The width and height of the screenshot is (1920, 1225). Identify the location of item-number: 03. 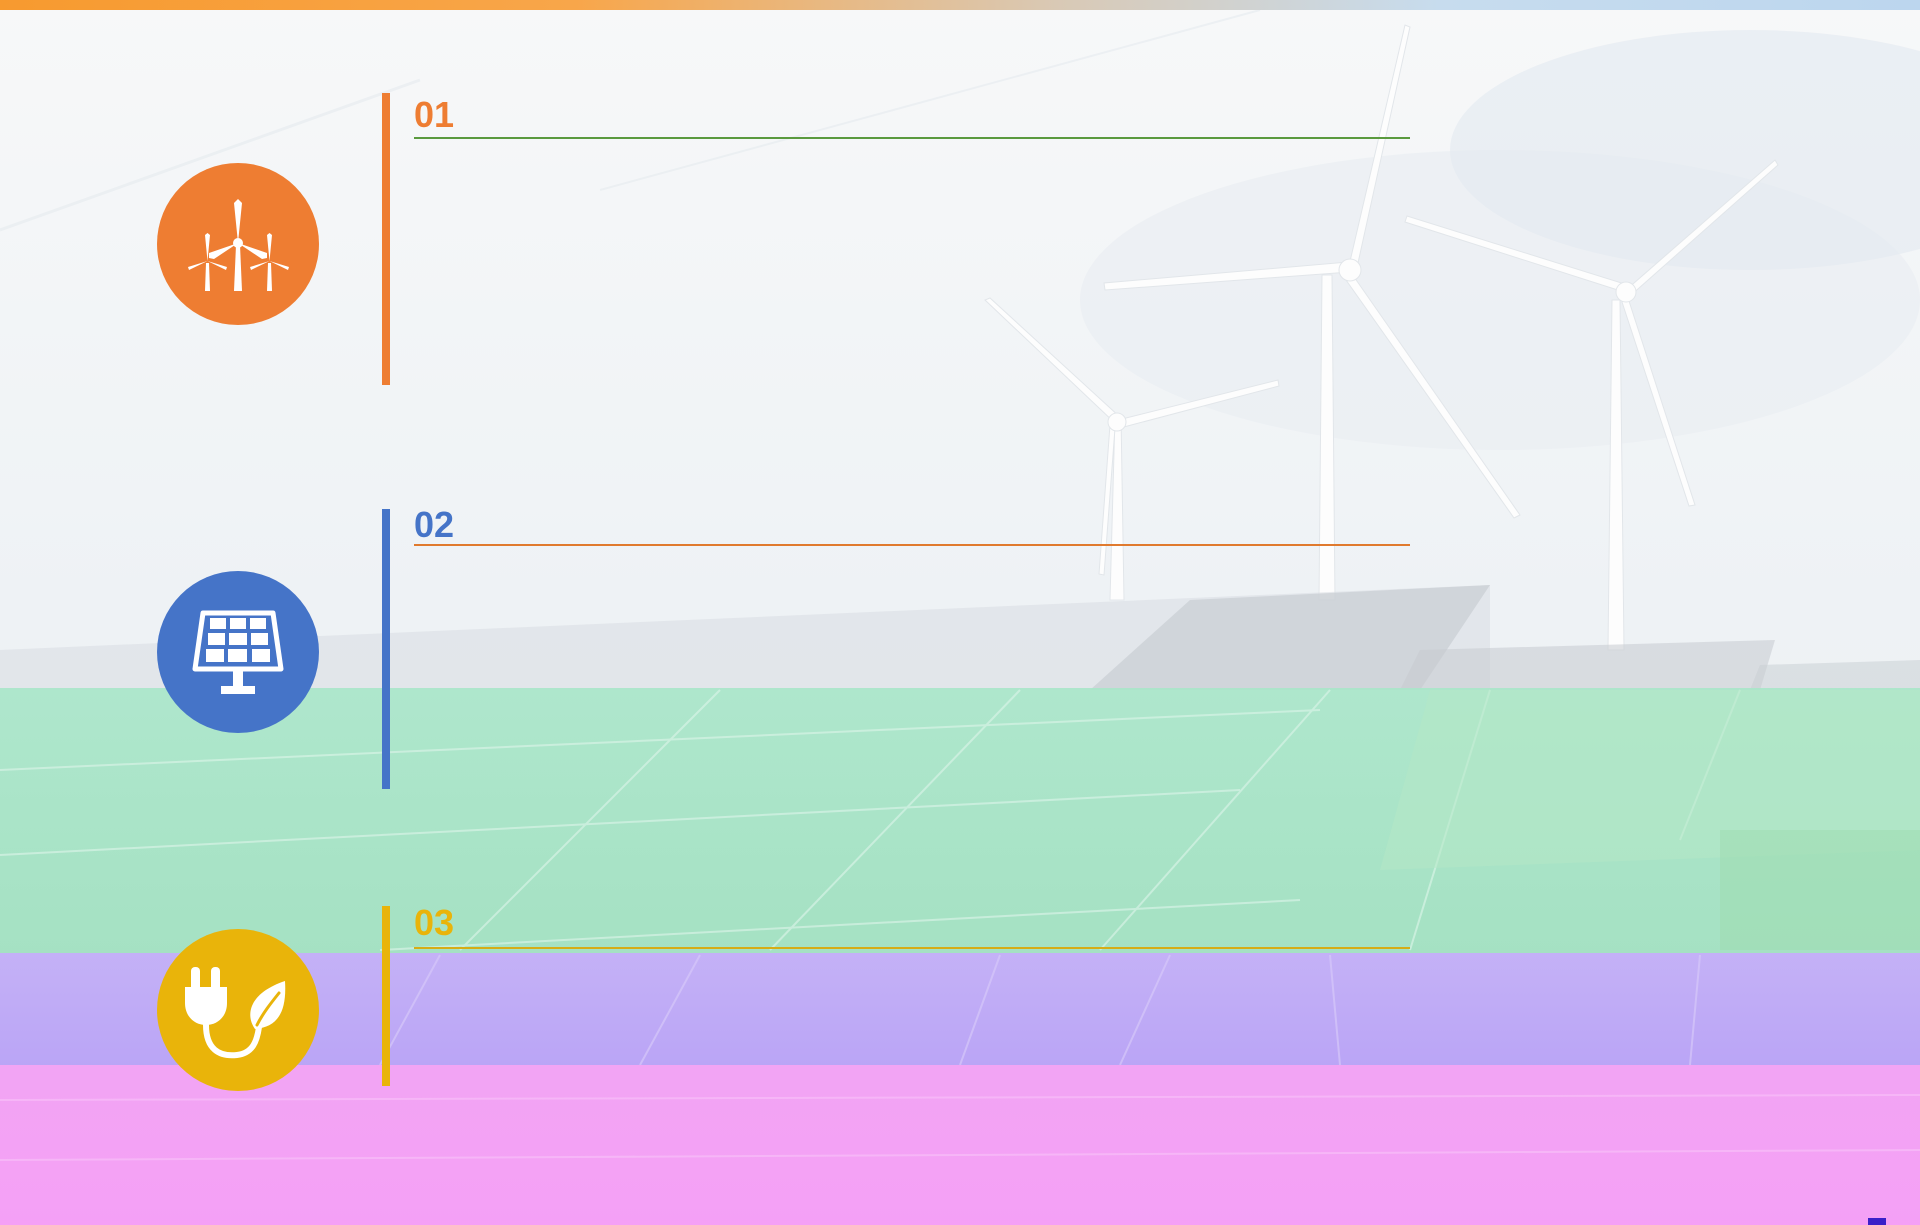
(434, 922).